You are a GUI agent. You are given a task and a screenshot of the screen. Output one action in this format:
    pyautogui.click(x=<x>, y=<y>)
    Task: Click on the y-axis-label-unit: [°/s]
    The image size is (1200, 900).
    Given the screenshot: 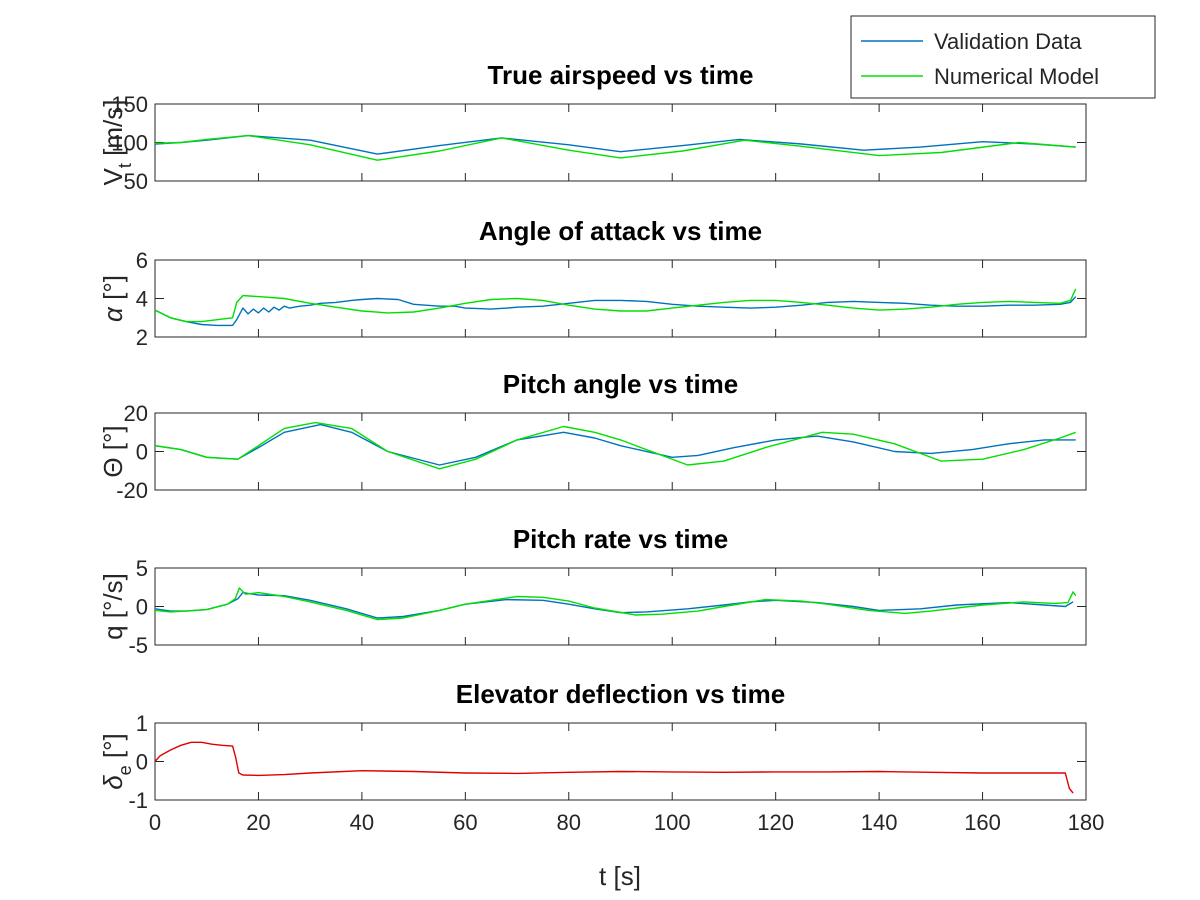 What is the action you would take?
    pyautogui.click(x=113, y=599)
    